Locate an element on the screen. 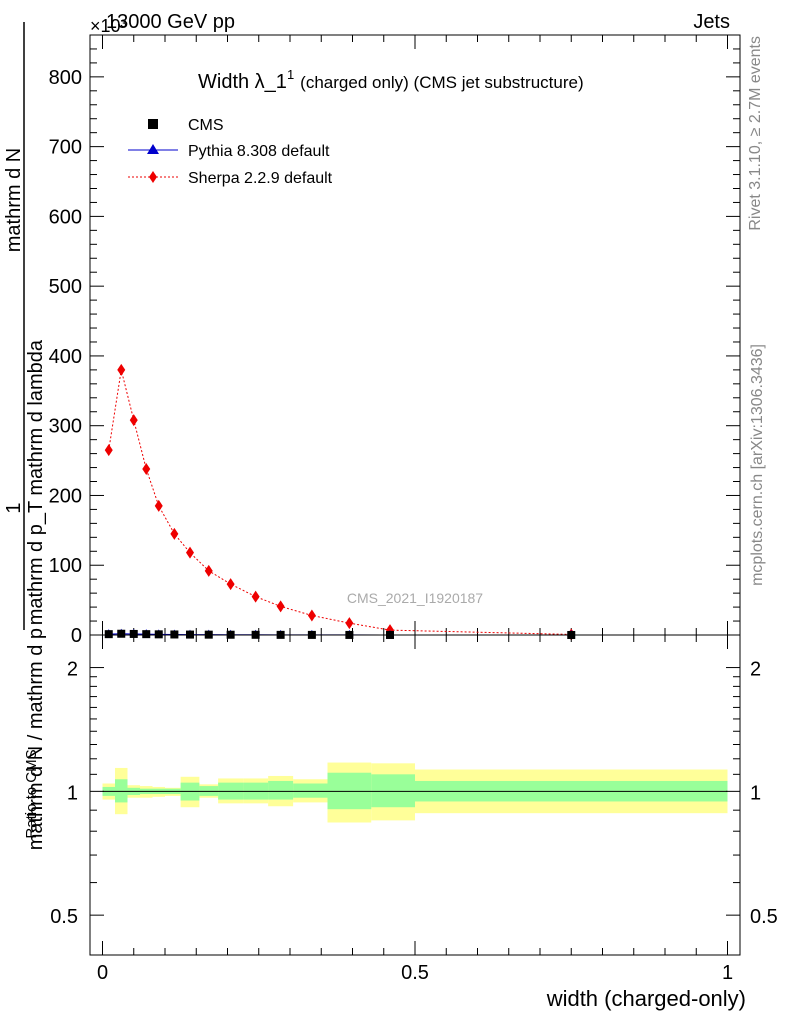 The width and height of the screenshot is (786, 1029). main-ytick-label: 0 is located at coordinates (76, 636).